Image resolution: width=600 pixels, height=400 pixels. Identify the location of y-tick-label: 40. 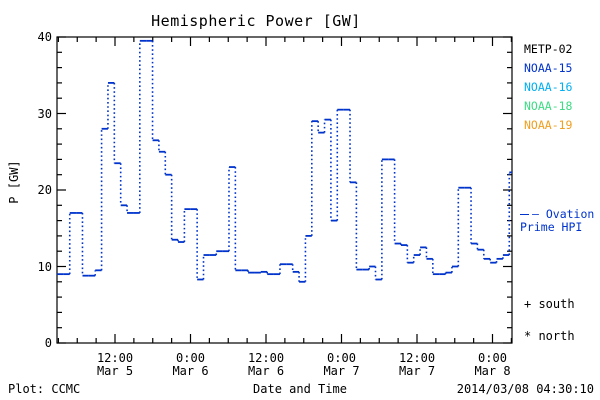
(44, 37).